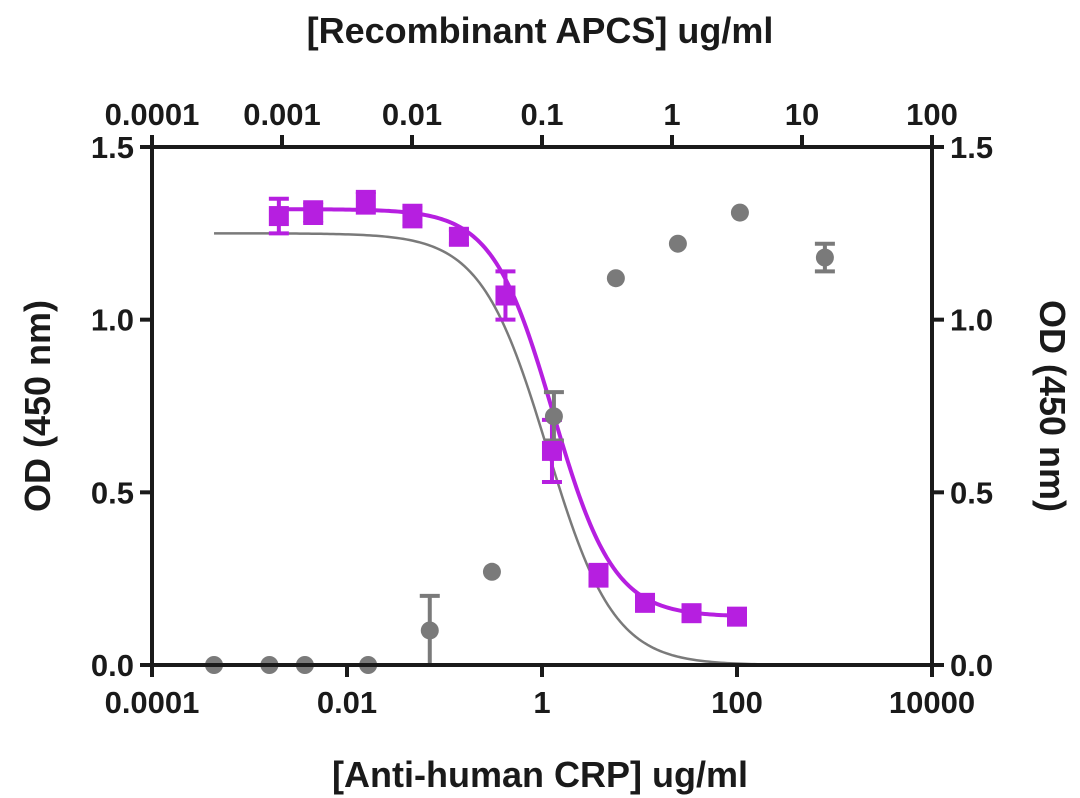  I want to click on bottom-tick-label: 1, so click(541, 702).